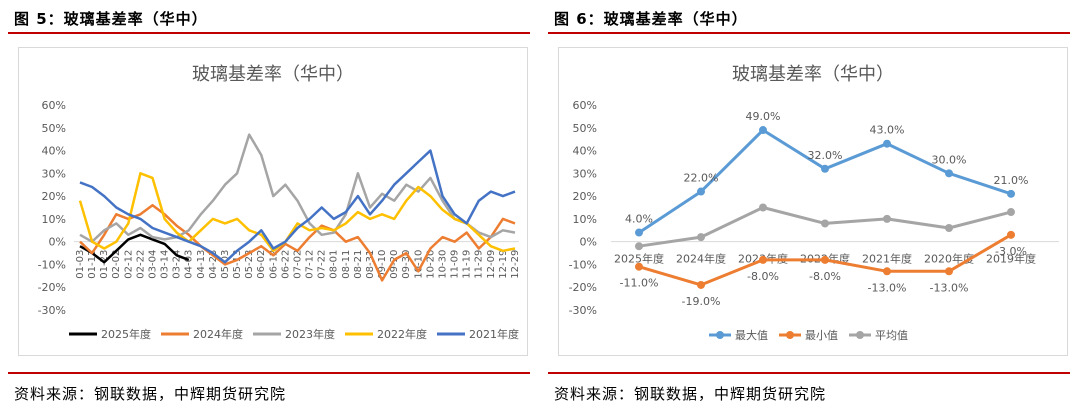  What do you see at coordinates (406, 264) in the screenshot?
I see `x-tick-label: 09-30` at bounding box center [406, 264].